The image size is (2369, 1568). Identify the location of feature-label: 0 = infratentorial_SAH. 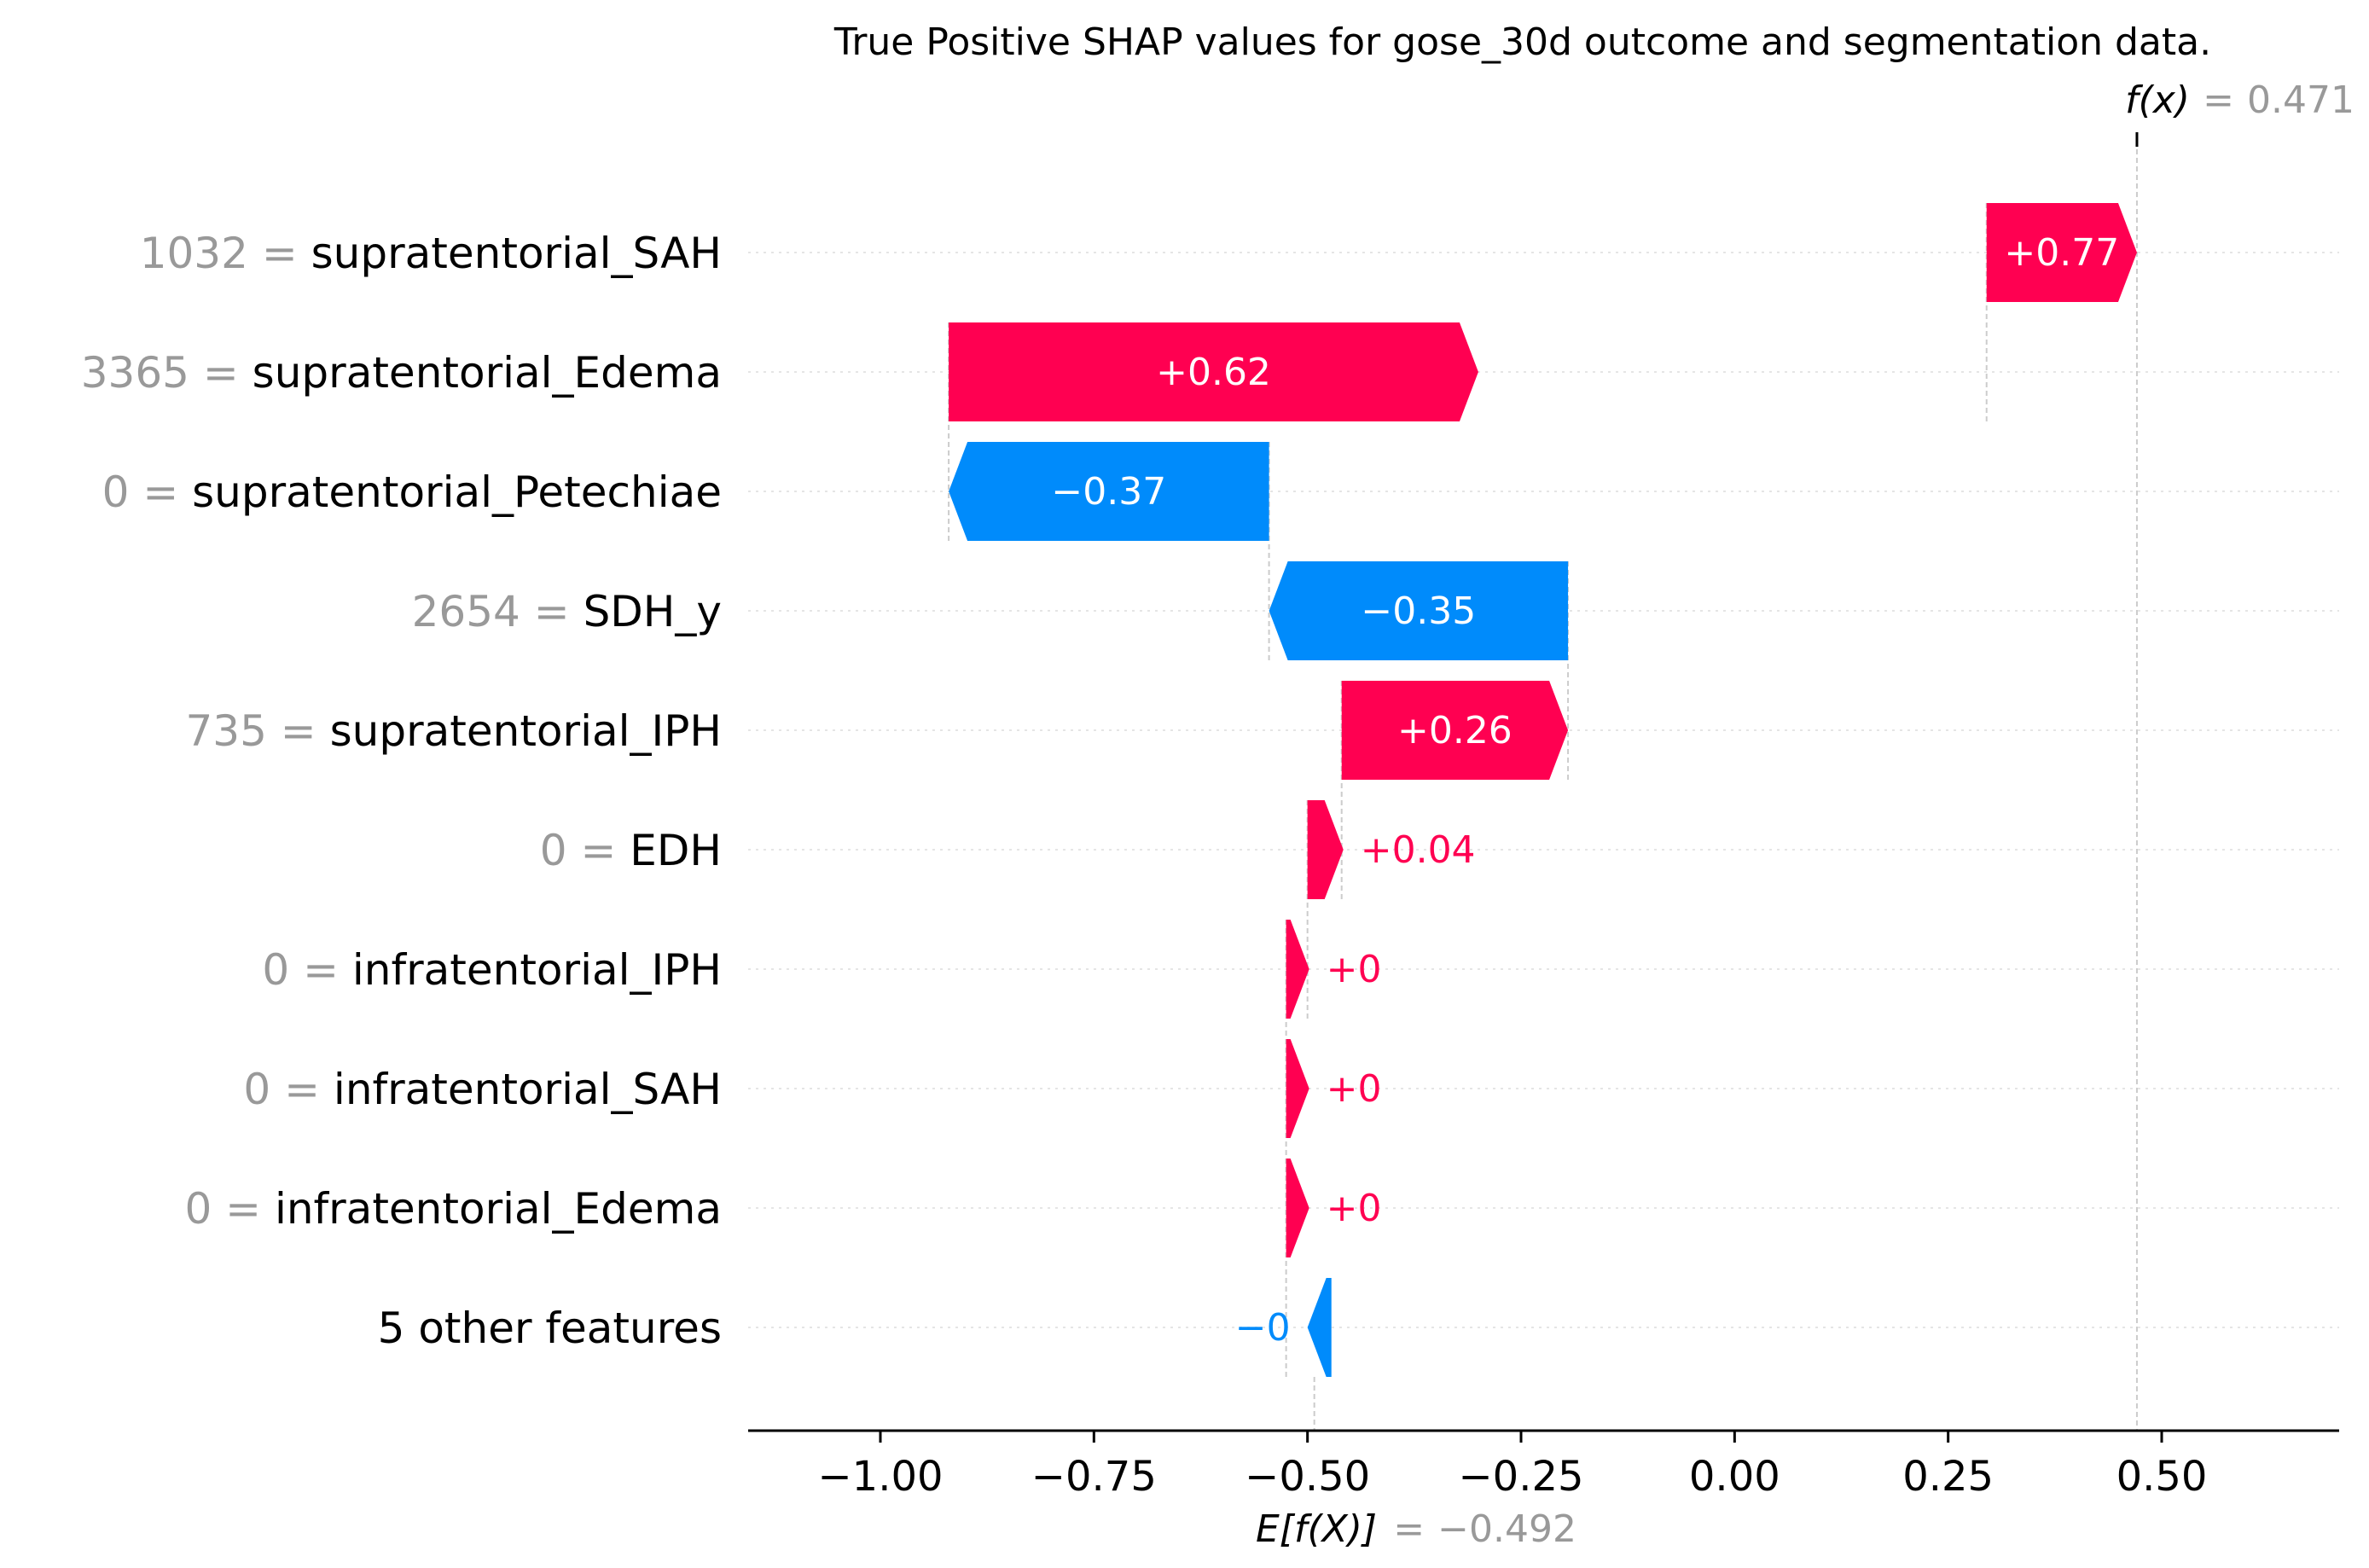
(482, 1089).